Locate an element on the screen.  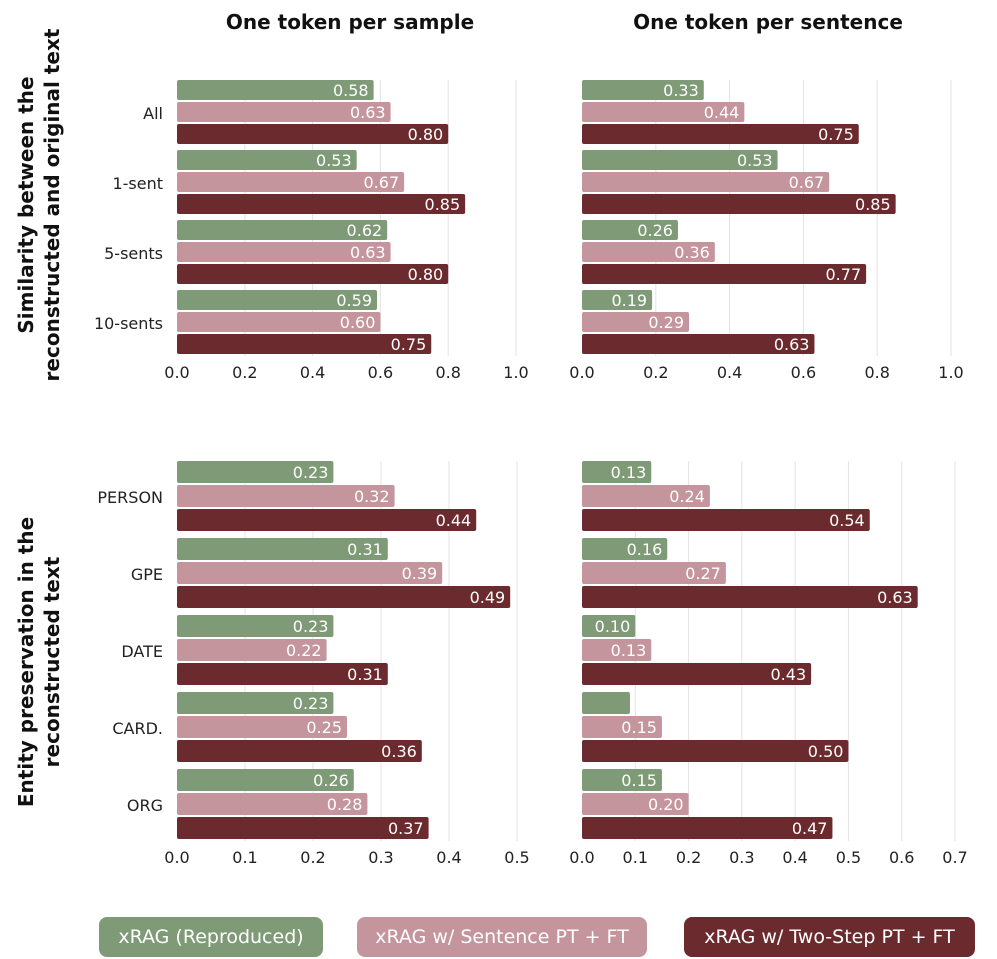
category-label: PERSON is located at coordinates (130, 497).